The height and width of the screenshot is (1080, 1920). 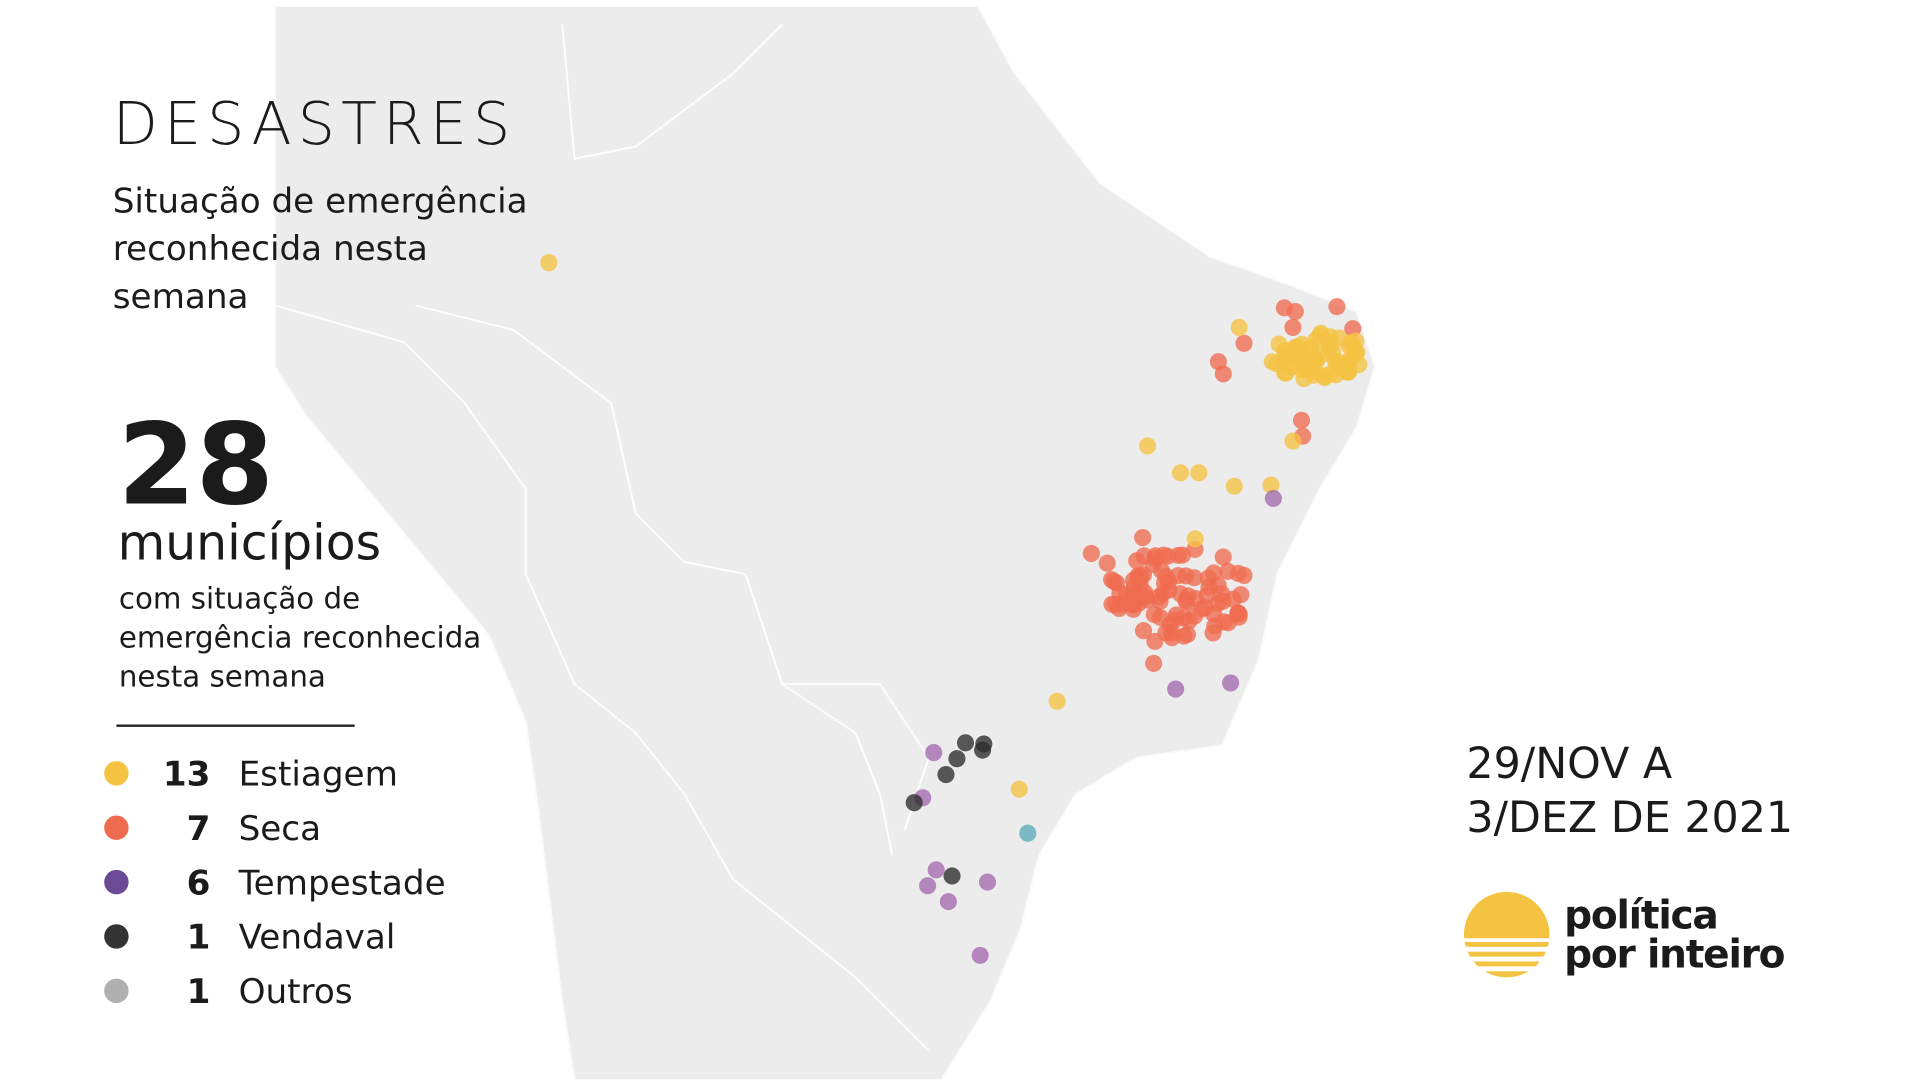 I want to click on logo: política por inteiro, so click(x=1624, y=934).